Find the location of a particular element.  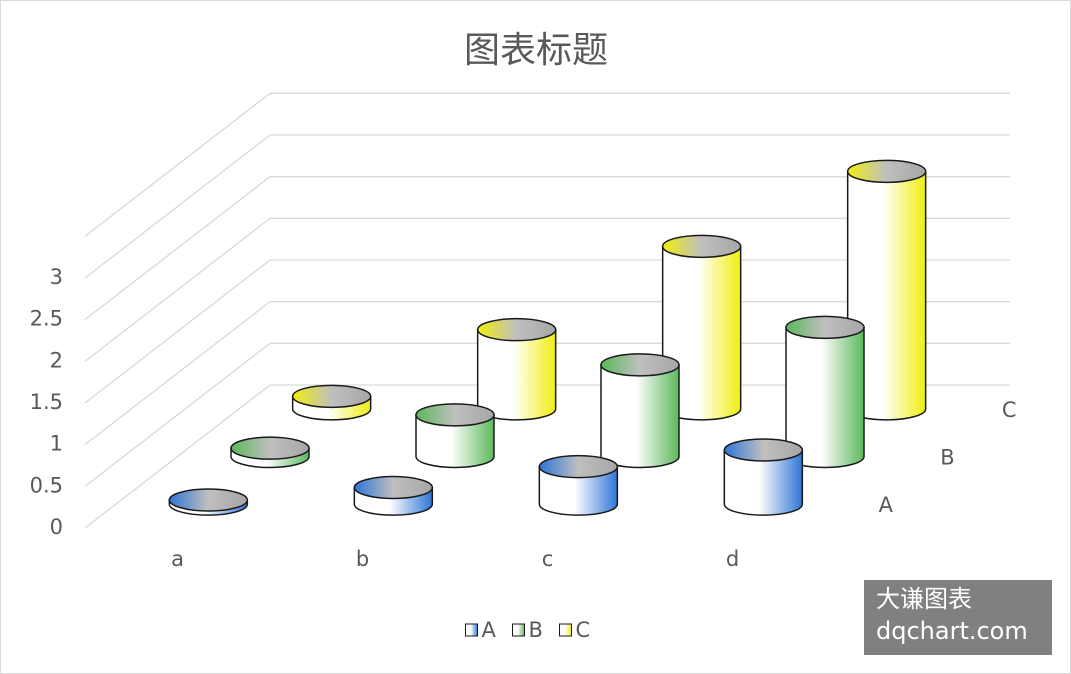

y-tick-label: 2 is located at coordinates (56, 360).